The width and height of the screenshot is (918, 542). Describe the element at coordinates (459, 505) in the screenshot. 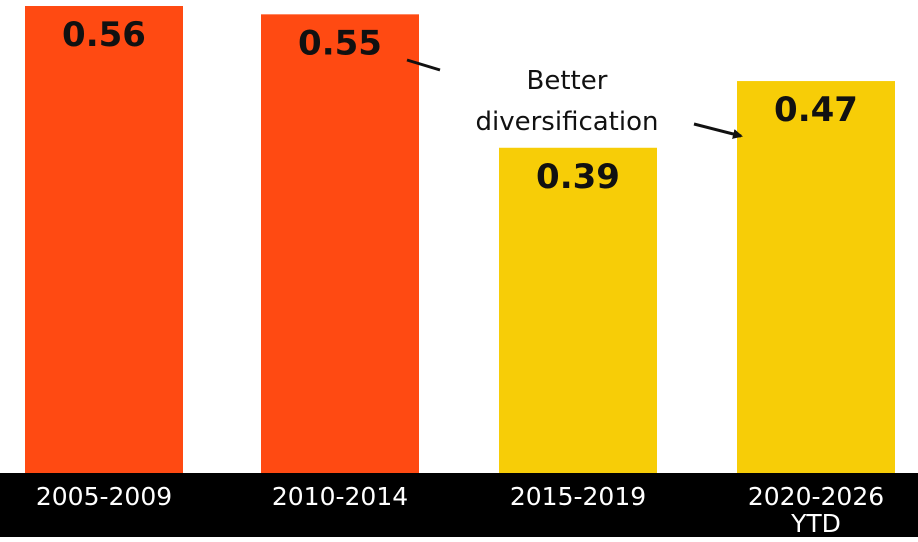

I see `x-axis-band` at that location.